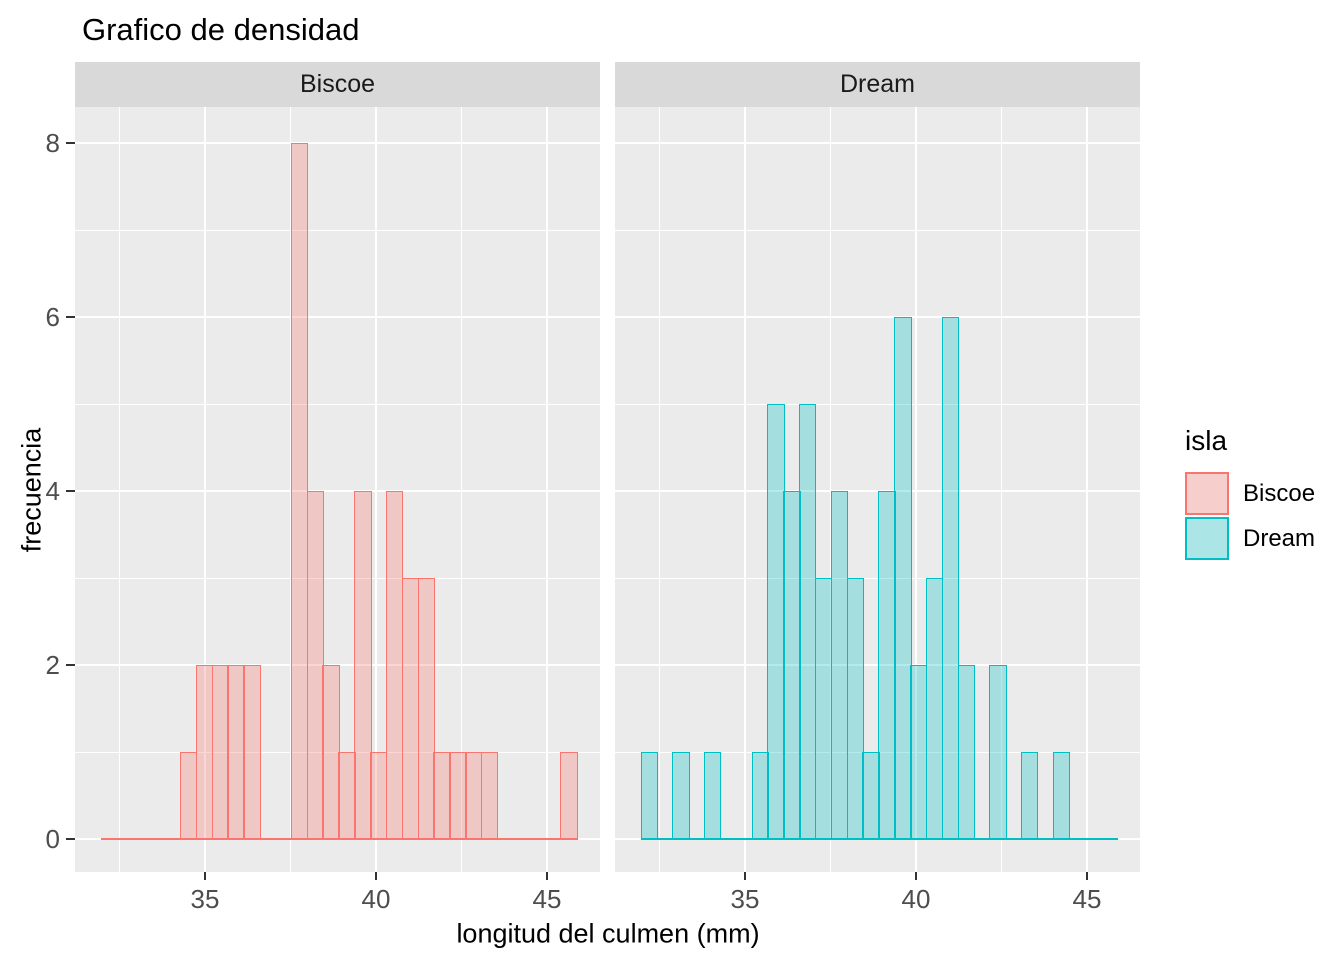 This screenshot has width=1344, height=960. Describe the element at coordinates (52, 839) in the screenshot. I see `y-tick-label: 0` at that location.